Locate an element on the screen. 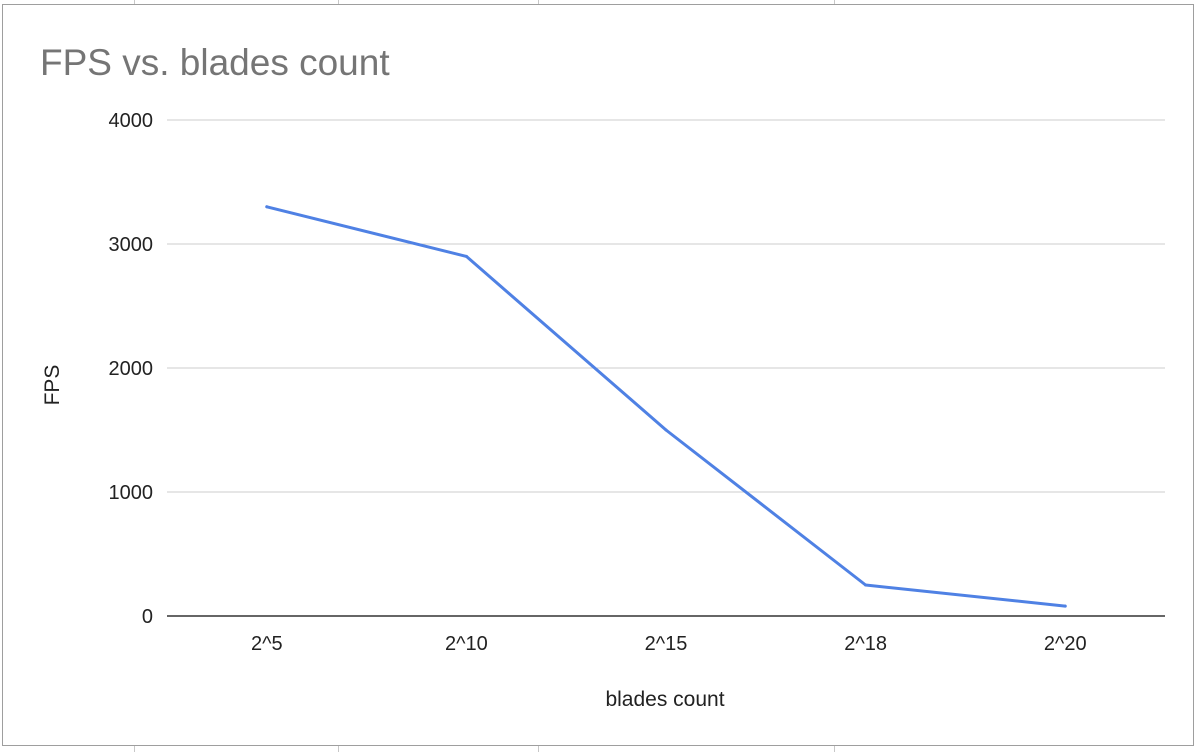  x-tick-label: 2^10 is located at coordinates (466, 644).